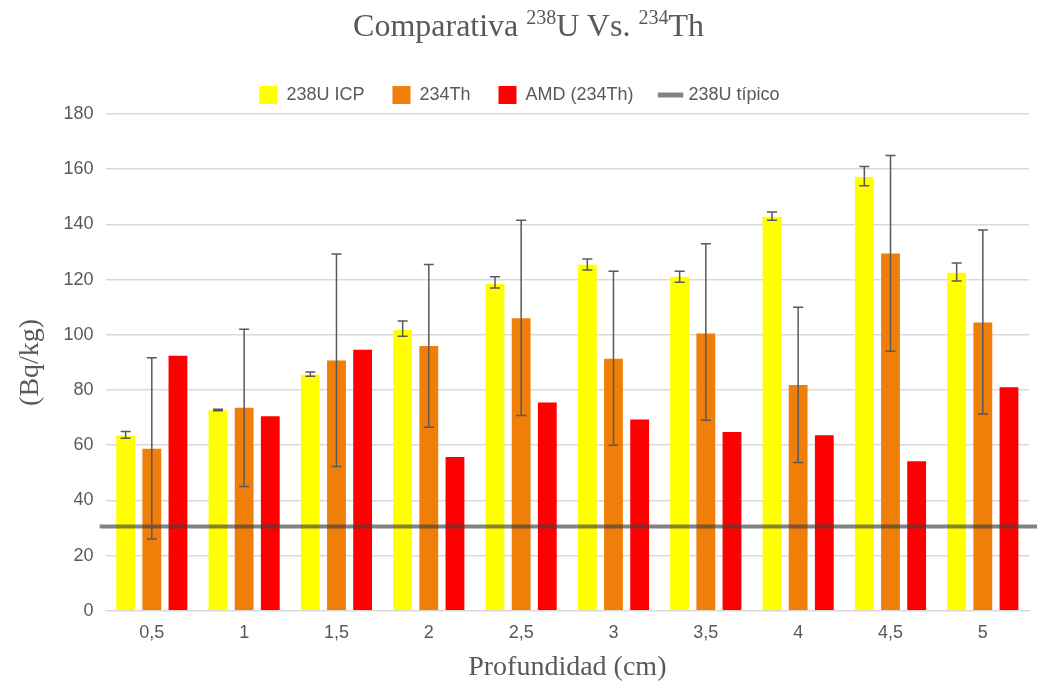 This screenshot has height=692, width=1057. What do you see at coordinates (528, 25) in the screenshot?
I see `chart-title: Comparativa $^{238}$U Vs. $^{234}$Th` at bounding box center [528, 25].